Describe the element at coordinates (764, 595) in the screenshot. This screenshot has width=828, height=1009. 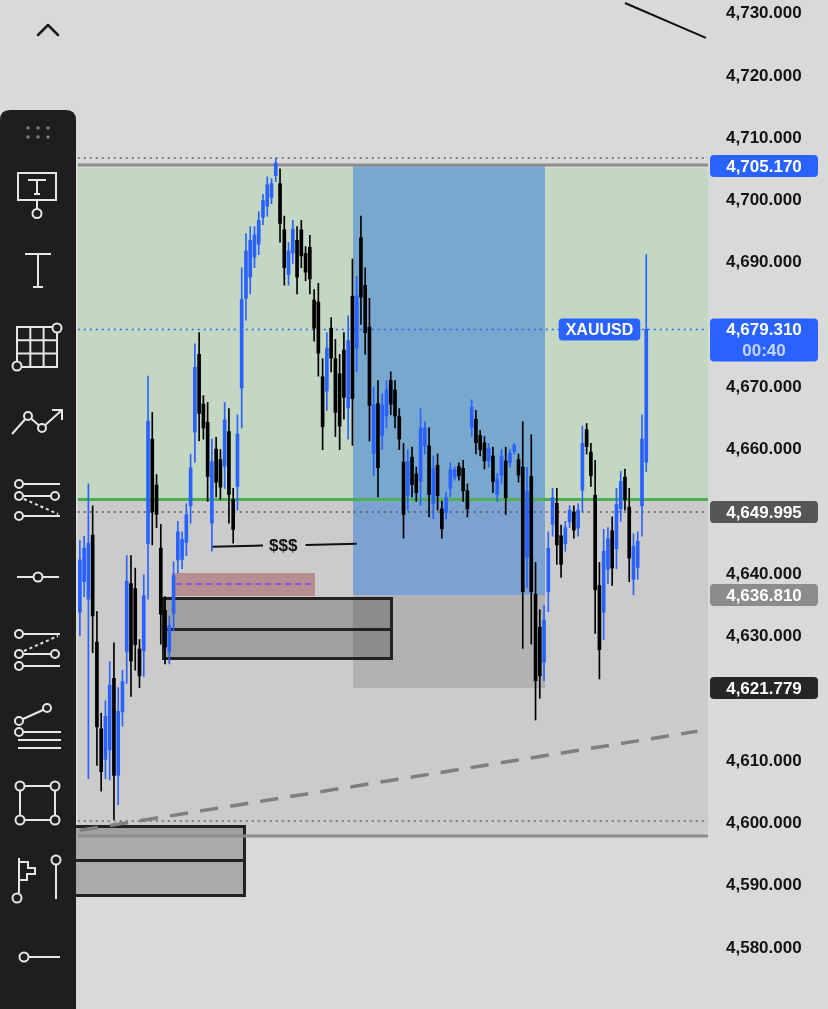
I see `text: 4,636.810` at that location.